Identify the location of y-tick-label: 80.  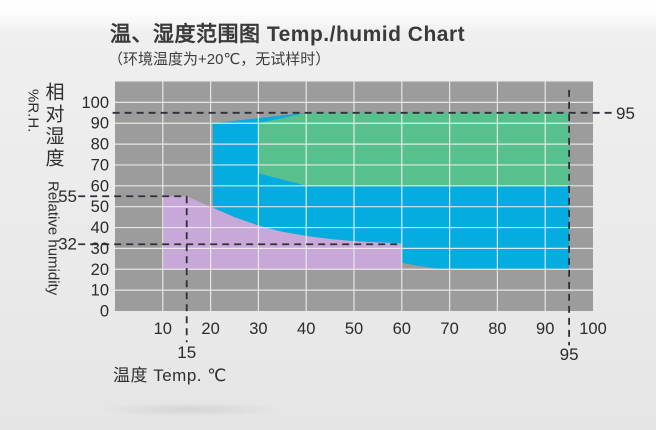
(100, 145).